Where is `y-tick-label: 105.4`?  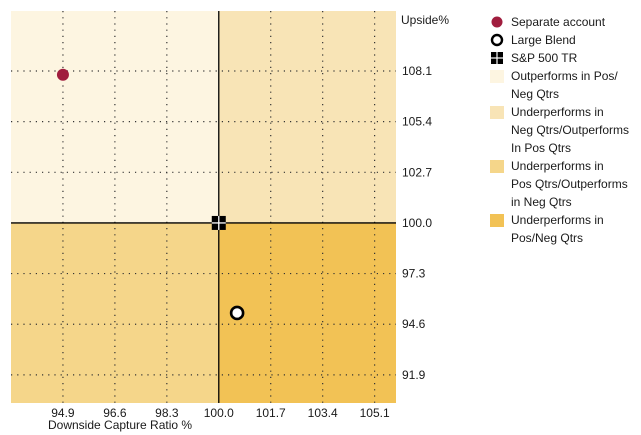
y-tick-label: 105.4 is located at coordinates (417, 122).